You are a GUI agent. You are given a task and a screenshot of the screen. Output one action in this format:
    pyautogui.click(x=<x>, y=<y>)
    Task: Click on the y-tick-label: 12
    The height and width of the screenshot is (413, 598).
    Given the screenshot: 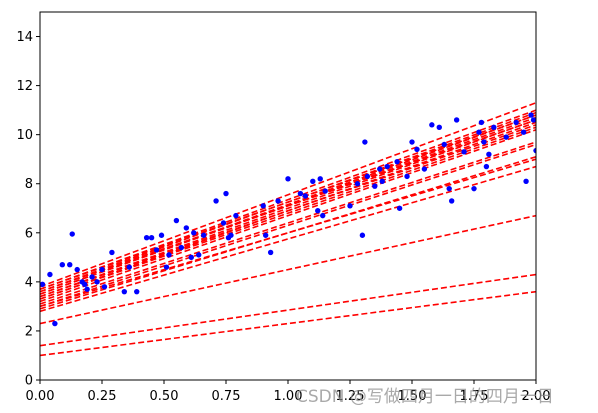 What is the action you would take?
    pyautogui.click(x=24, y=86)
    